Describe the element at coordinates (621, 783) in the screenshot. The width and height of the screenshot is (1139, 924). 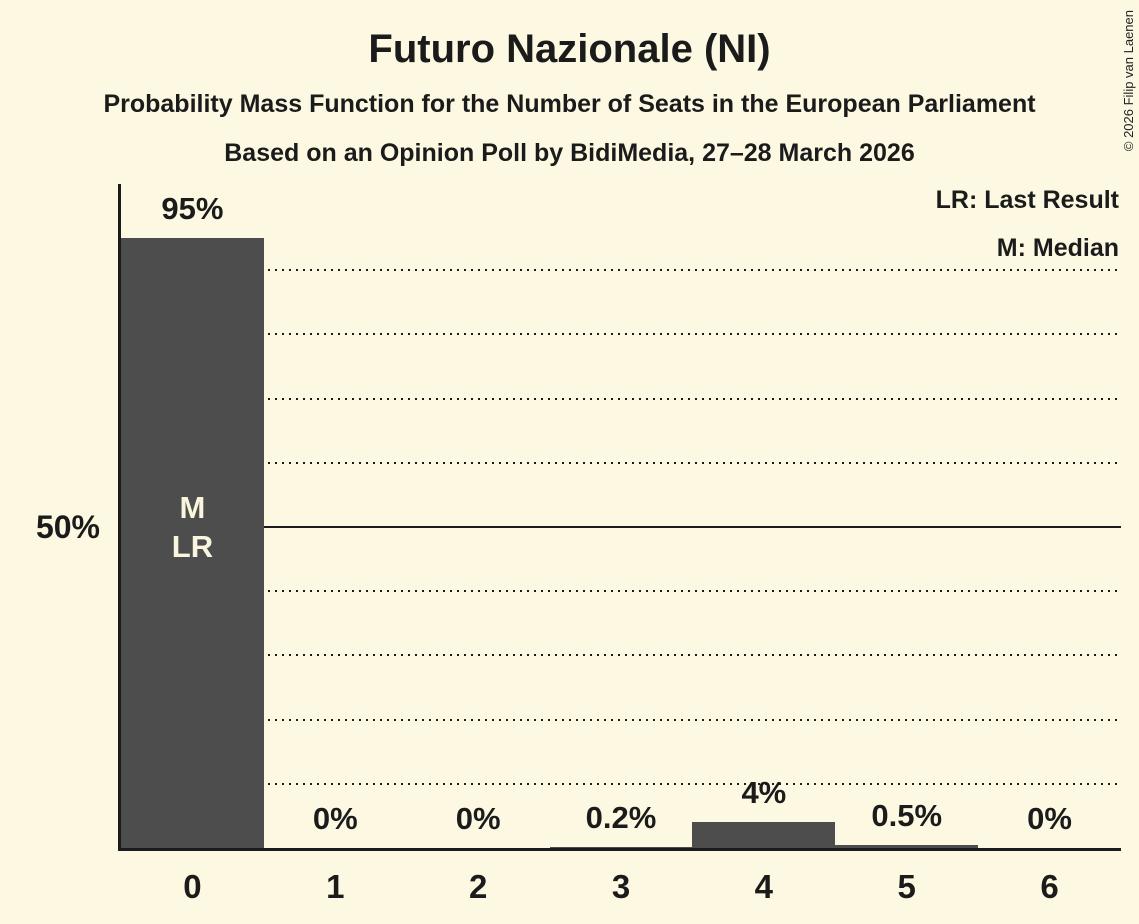
I see `gridline-10-percent` at that location.